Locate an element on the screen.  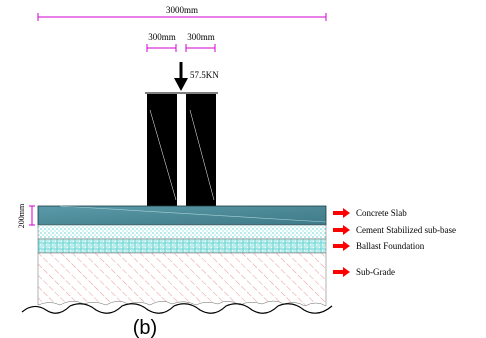
leg-right-width-label: 300mm is located at coordinates (201, 37).